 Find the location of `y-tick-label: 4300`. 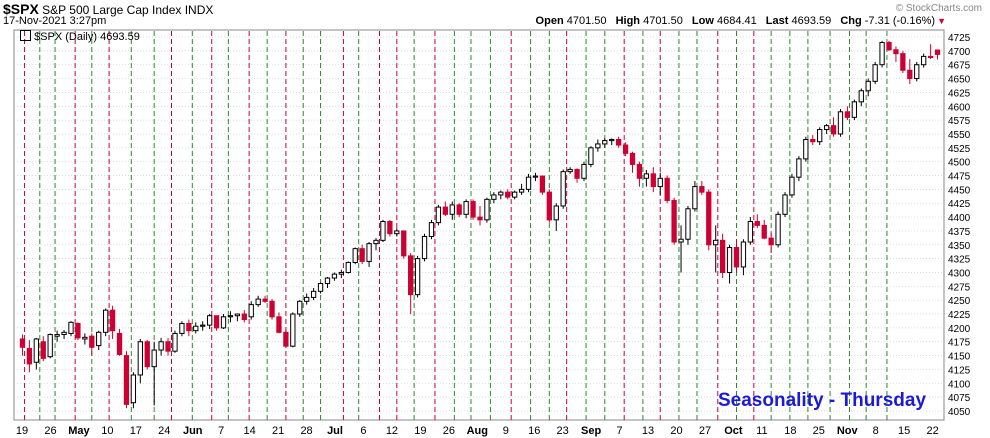

y-tick-label: 4300 is located at coordinates (959, 273).